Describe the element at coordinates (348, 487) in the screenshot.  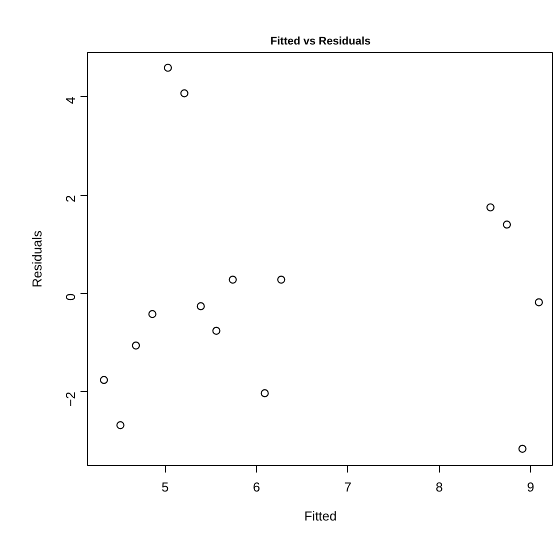
I see `x-tick-label: 7` at that location.